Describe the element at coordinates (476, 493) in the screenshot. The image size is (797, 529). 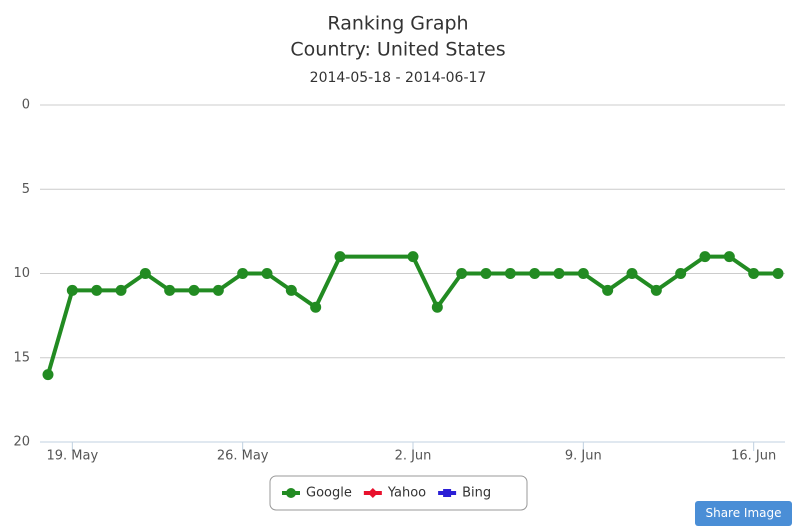
I see `legend-label: Bing` at that location.